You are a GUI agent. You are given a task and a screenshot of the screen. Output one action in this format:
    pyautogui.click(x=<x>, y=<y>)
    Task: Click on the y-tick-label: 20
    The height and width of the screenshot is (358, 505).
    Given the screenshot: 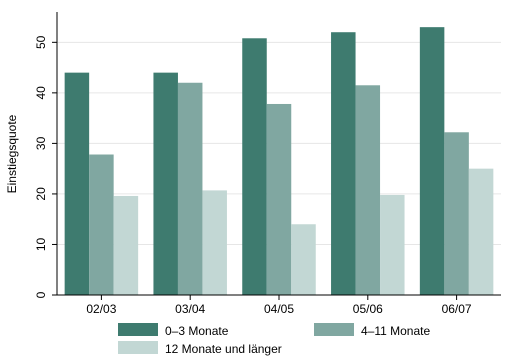 What is the action you would take?
    pyautogui.click(x=41, y=194)
    